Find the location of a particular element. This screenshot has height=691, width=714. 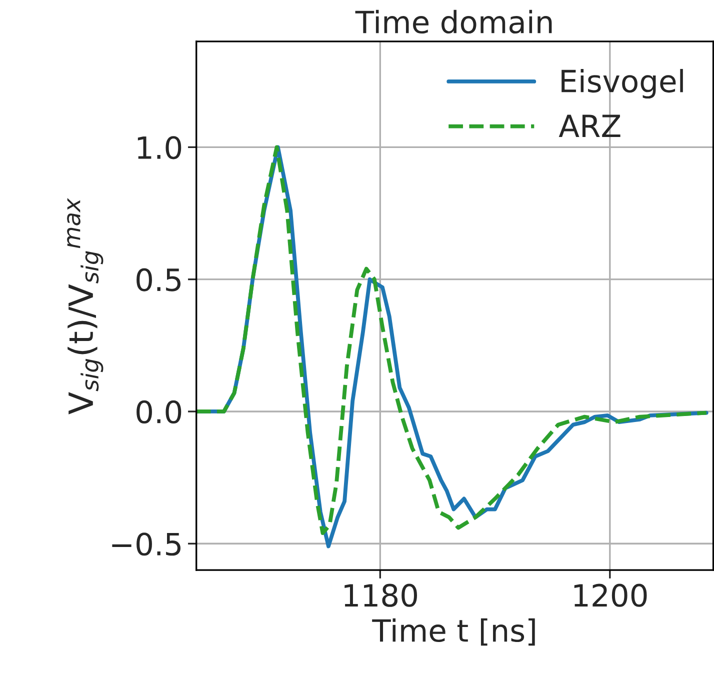

legend-label: ARZ is located at coordinates (589, 126).